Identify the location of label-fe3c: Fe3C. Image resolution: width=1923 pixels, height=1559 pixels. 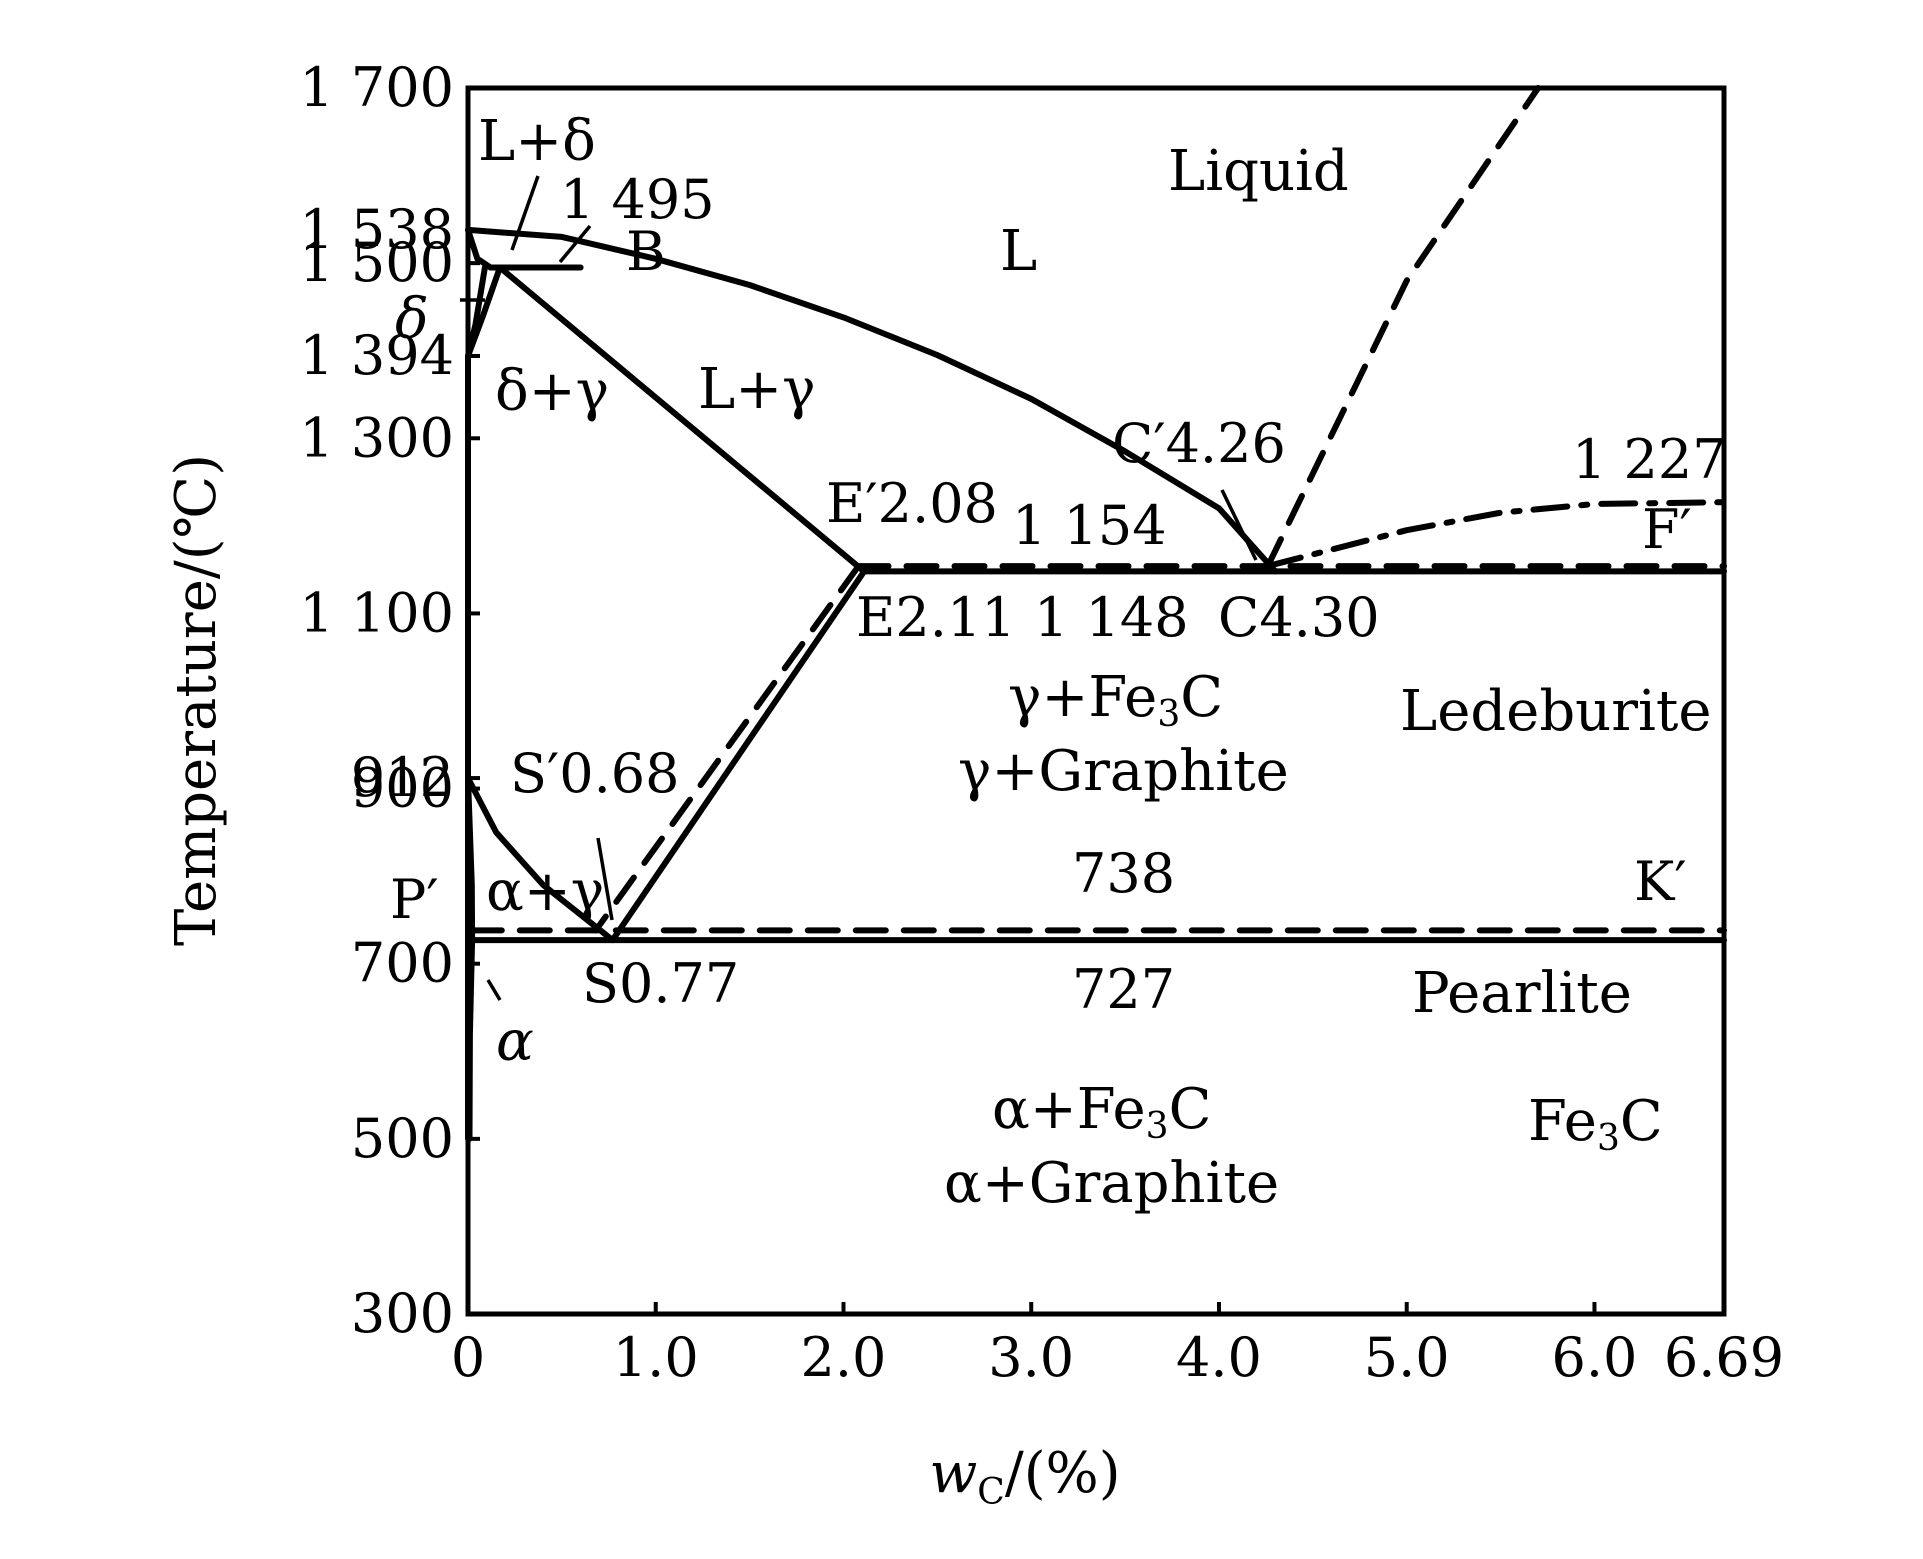
(1595, 1124).